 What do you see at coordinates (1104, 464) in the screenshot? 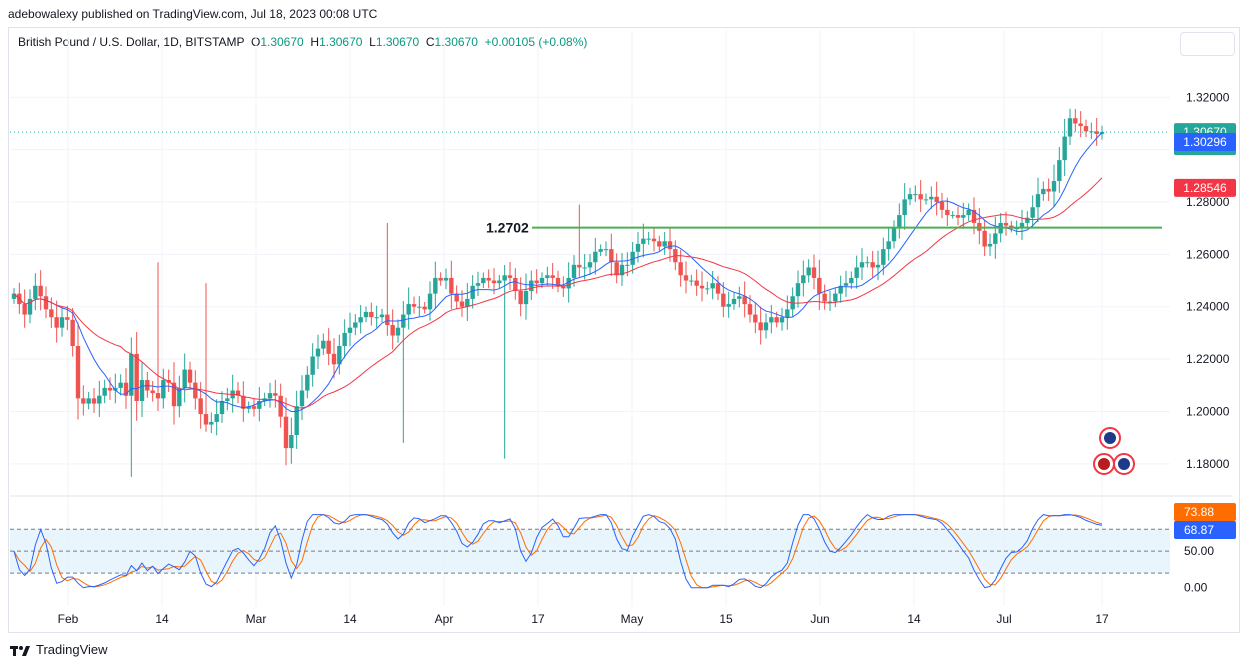
I see `us-flag-inner-icon` at bounding box center [1104, 464].